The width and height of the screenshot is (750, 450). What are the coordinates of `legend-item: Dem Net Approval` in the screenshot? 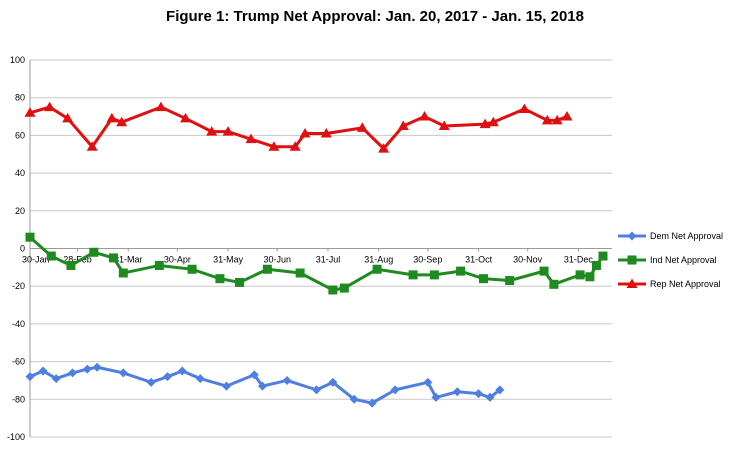 It's located at (670, 236).